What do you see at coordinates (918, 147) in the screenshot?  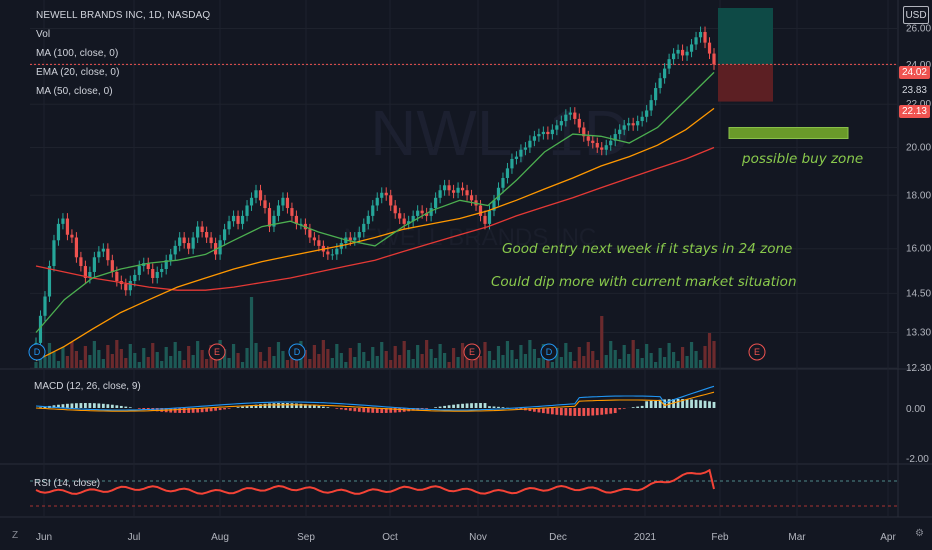 I see `y-tick-label: 20.00` at bounding box center [918, 147].